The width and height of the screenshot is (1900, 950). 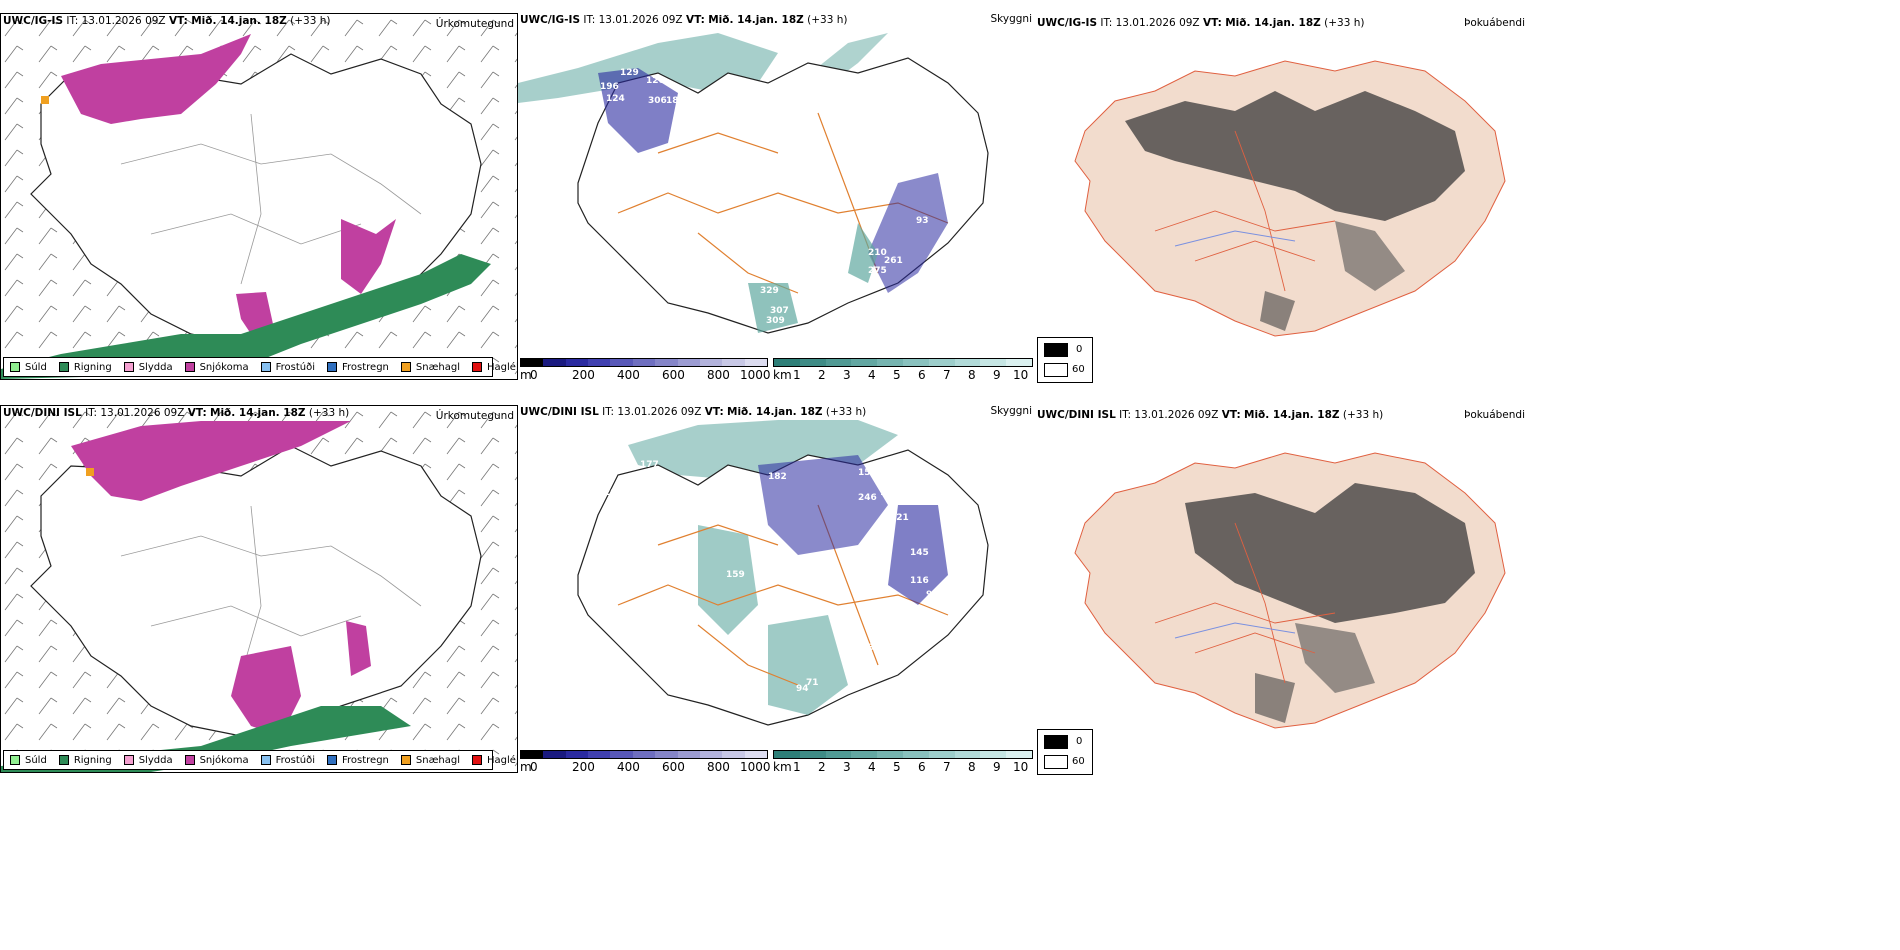 What do you see at coordinates (919, 581) in the screenshot?
I see `vis-label: 116` at bounding box center [919, 581].